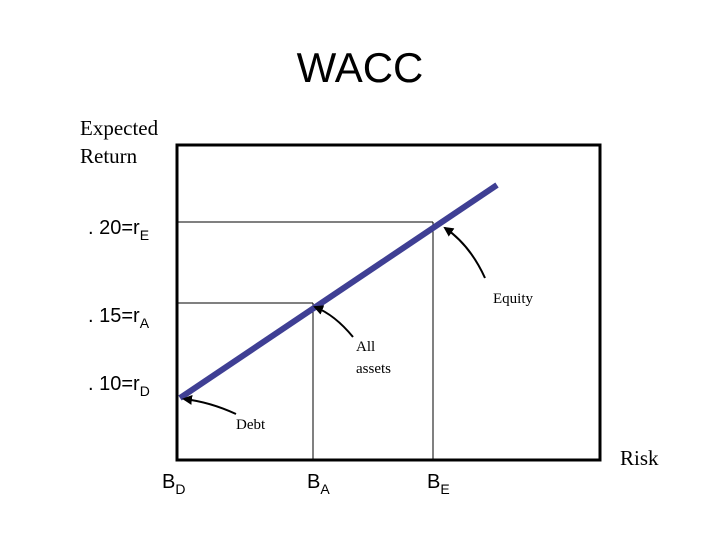 The height and width of the screenshot is (540, 720). What do you see at coordinates (251, 425) in the screenshot?
I see `annotation: Debt` at bounding box center [251, 425].